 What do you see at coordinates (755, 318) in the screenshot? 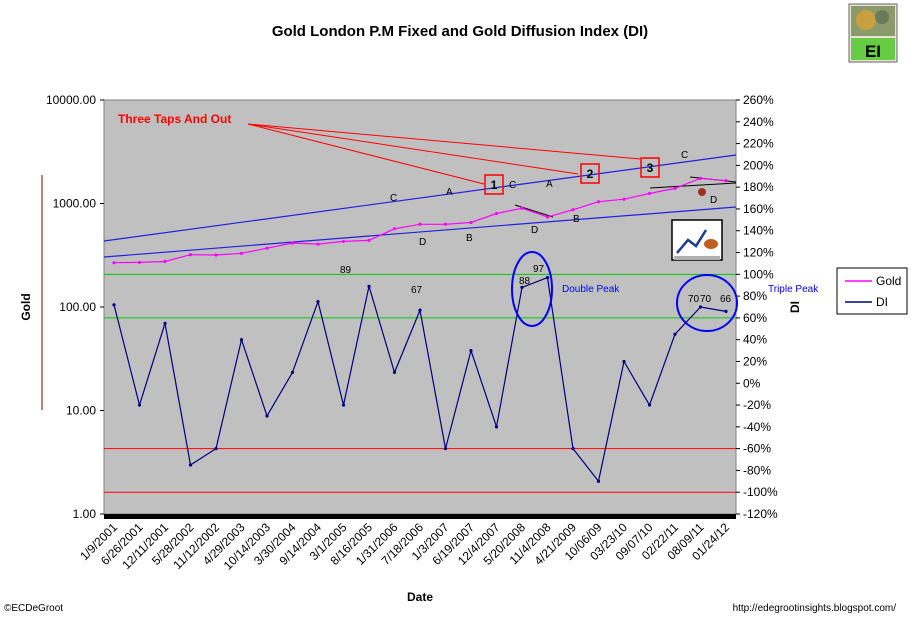
I see `y-right-tick-label: 60%` at bounding box center [755, 318].